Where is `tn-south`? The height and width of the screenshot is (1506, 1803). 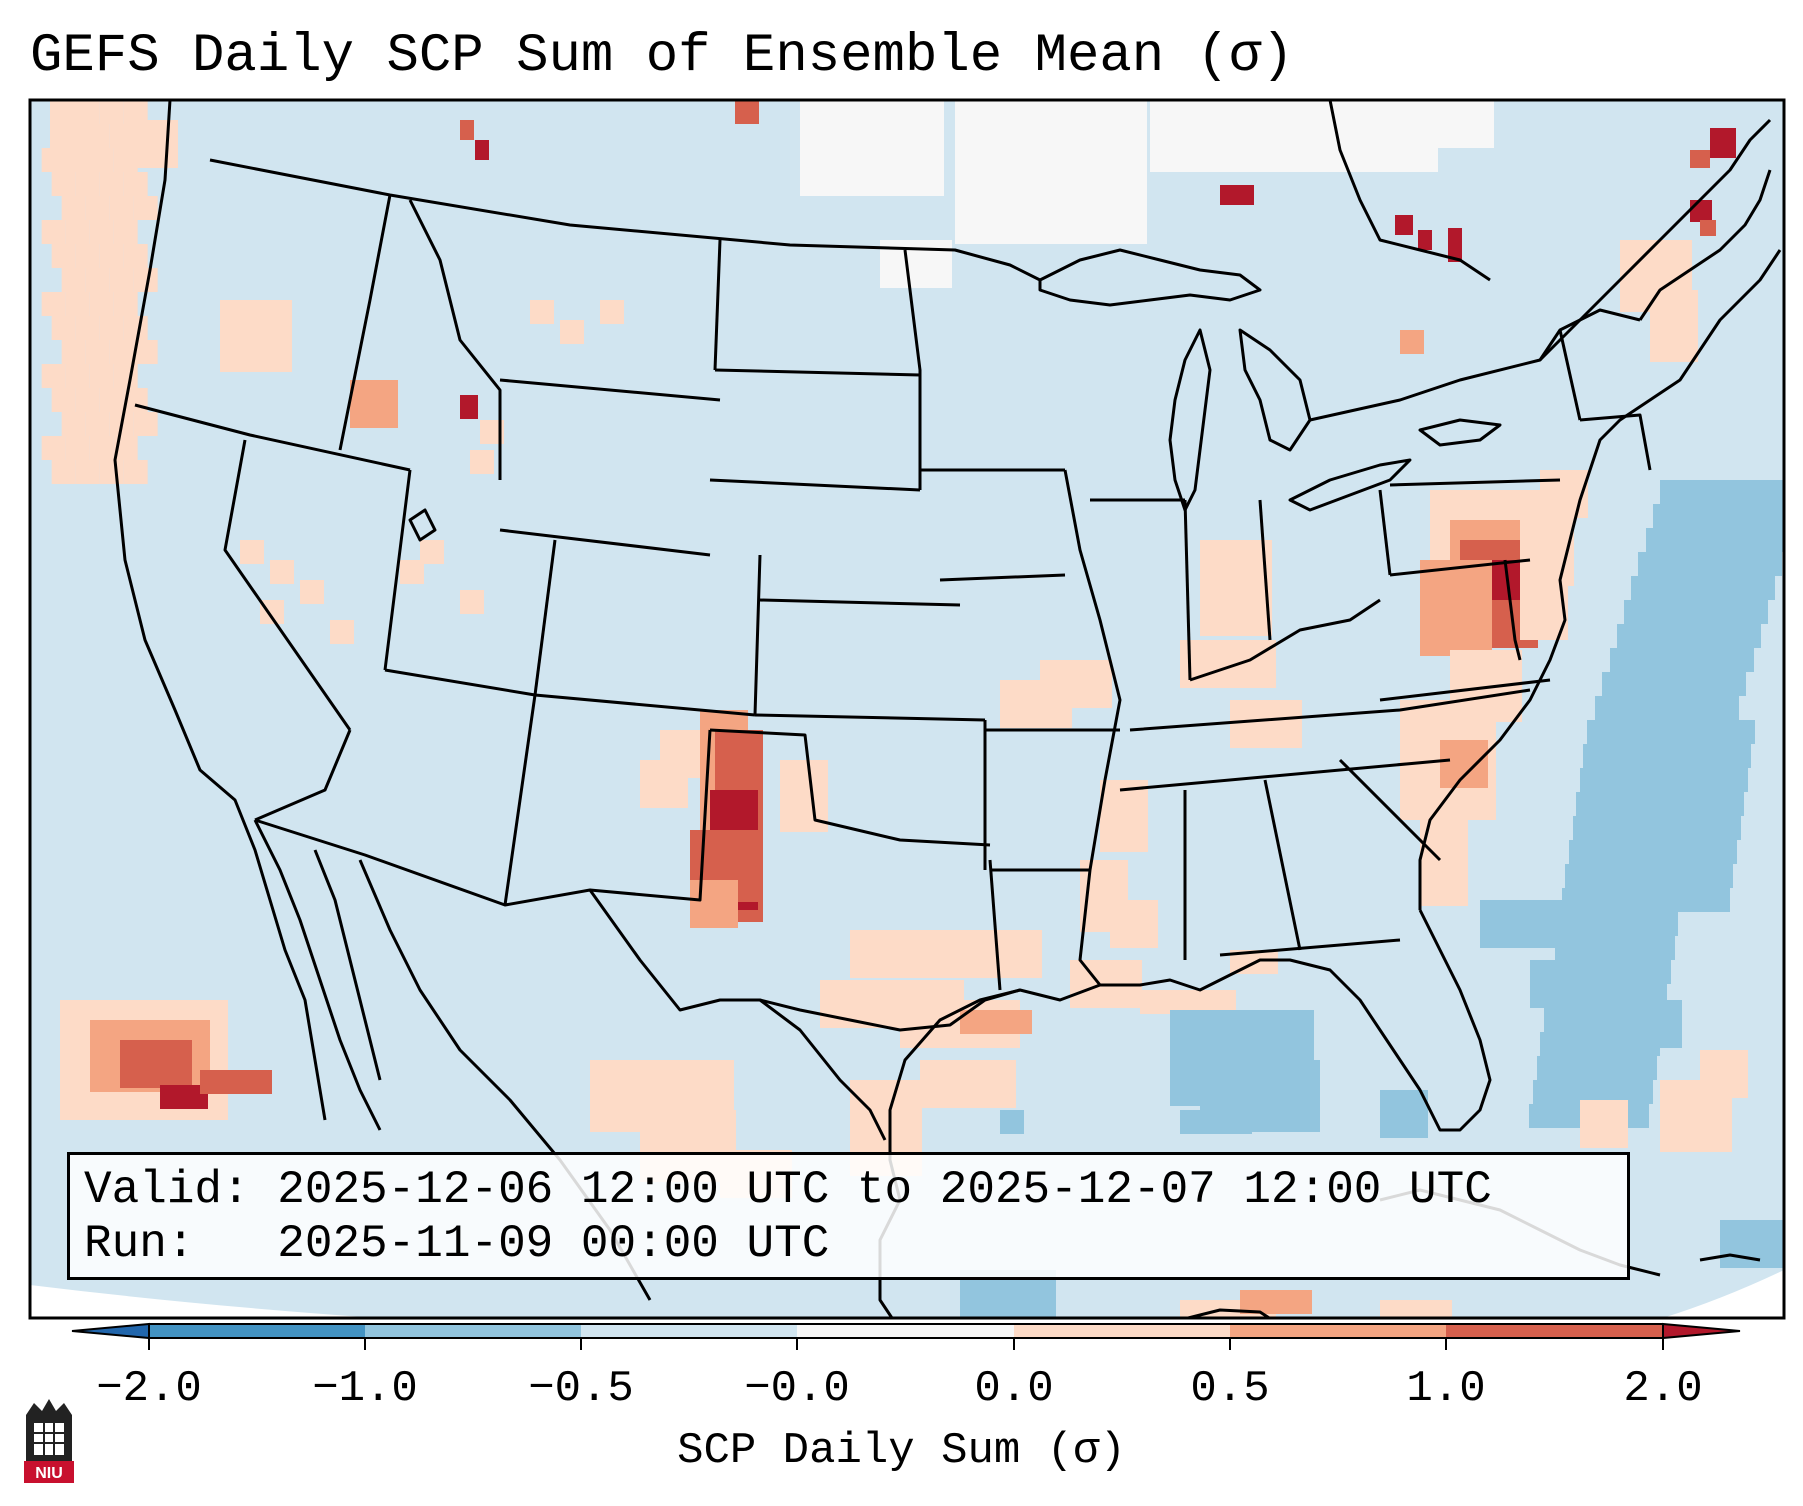 tn-south is located at coordinates (1285, 775).